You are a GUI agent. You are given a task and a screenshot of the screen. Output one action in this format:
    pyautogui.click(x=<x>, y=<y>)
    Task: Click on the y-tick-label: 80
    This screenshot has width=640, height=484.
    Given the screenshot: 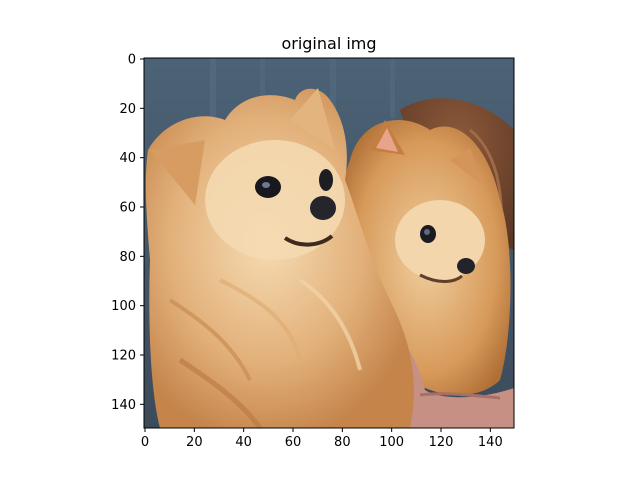 What is the action you would take?
    pyautogui.click(x=127, y=257)
    